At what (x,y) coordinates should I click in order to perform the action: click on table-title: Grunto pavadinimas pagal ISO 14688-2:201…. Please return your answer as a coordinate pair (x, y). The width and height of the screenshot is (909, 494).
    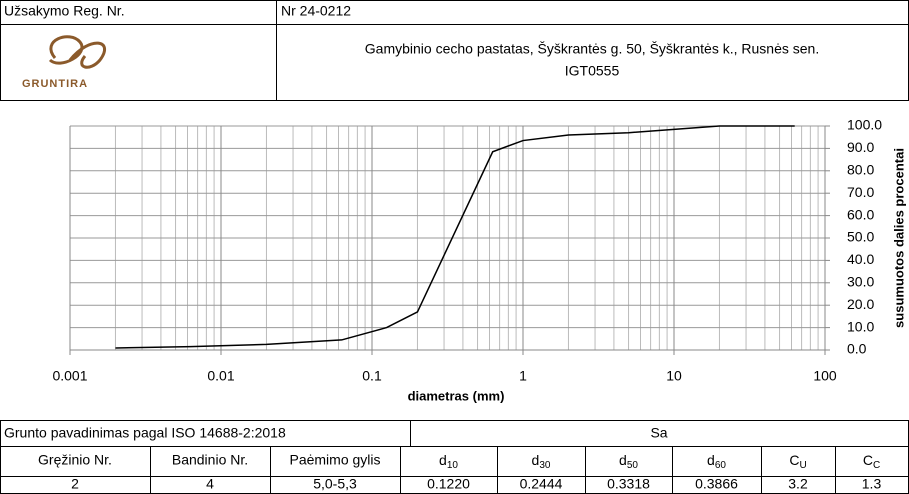
    Looking at the image, I should click on (145, 433).